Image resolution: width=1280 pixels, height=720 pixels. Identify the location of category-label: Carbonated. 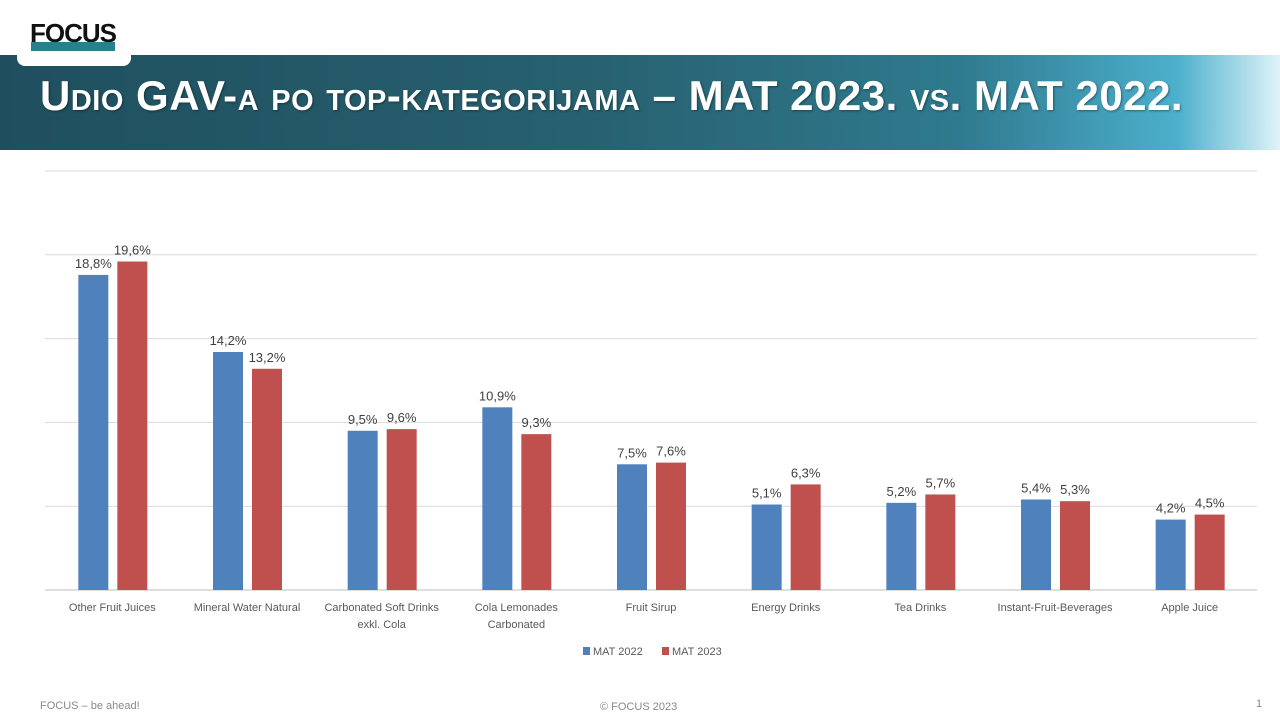
(517, 625).